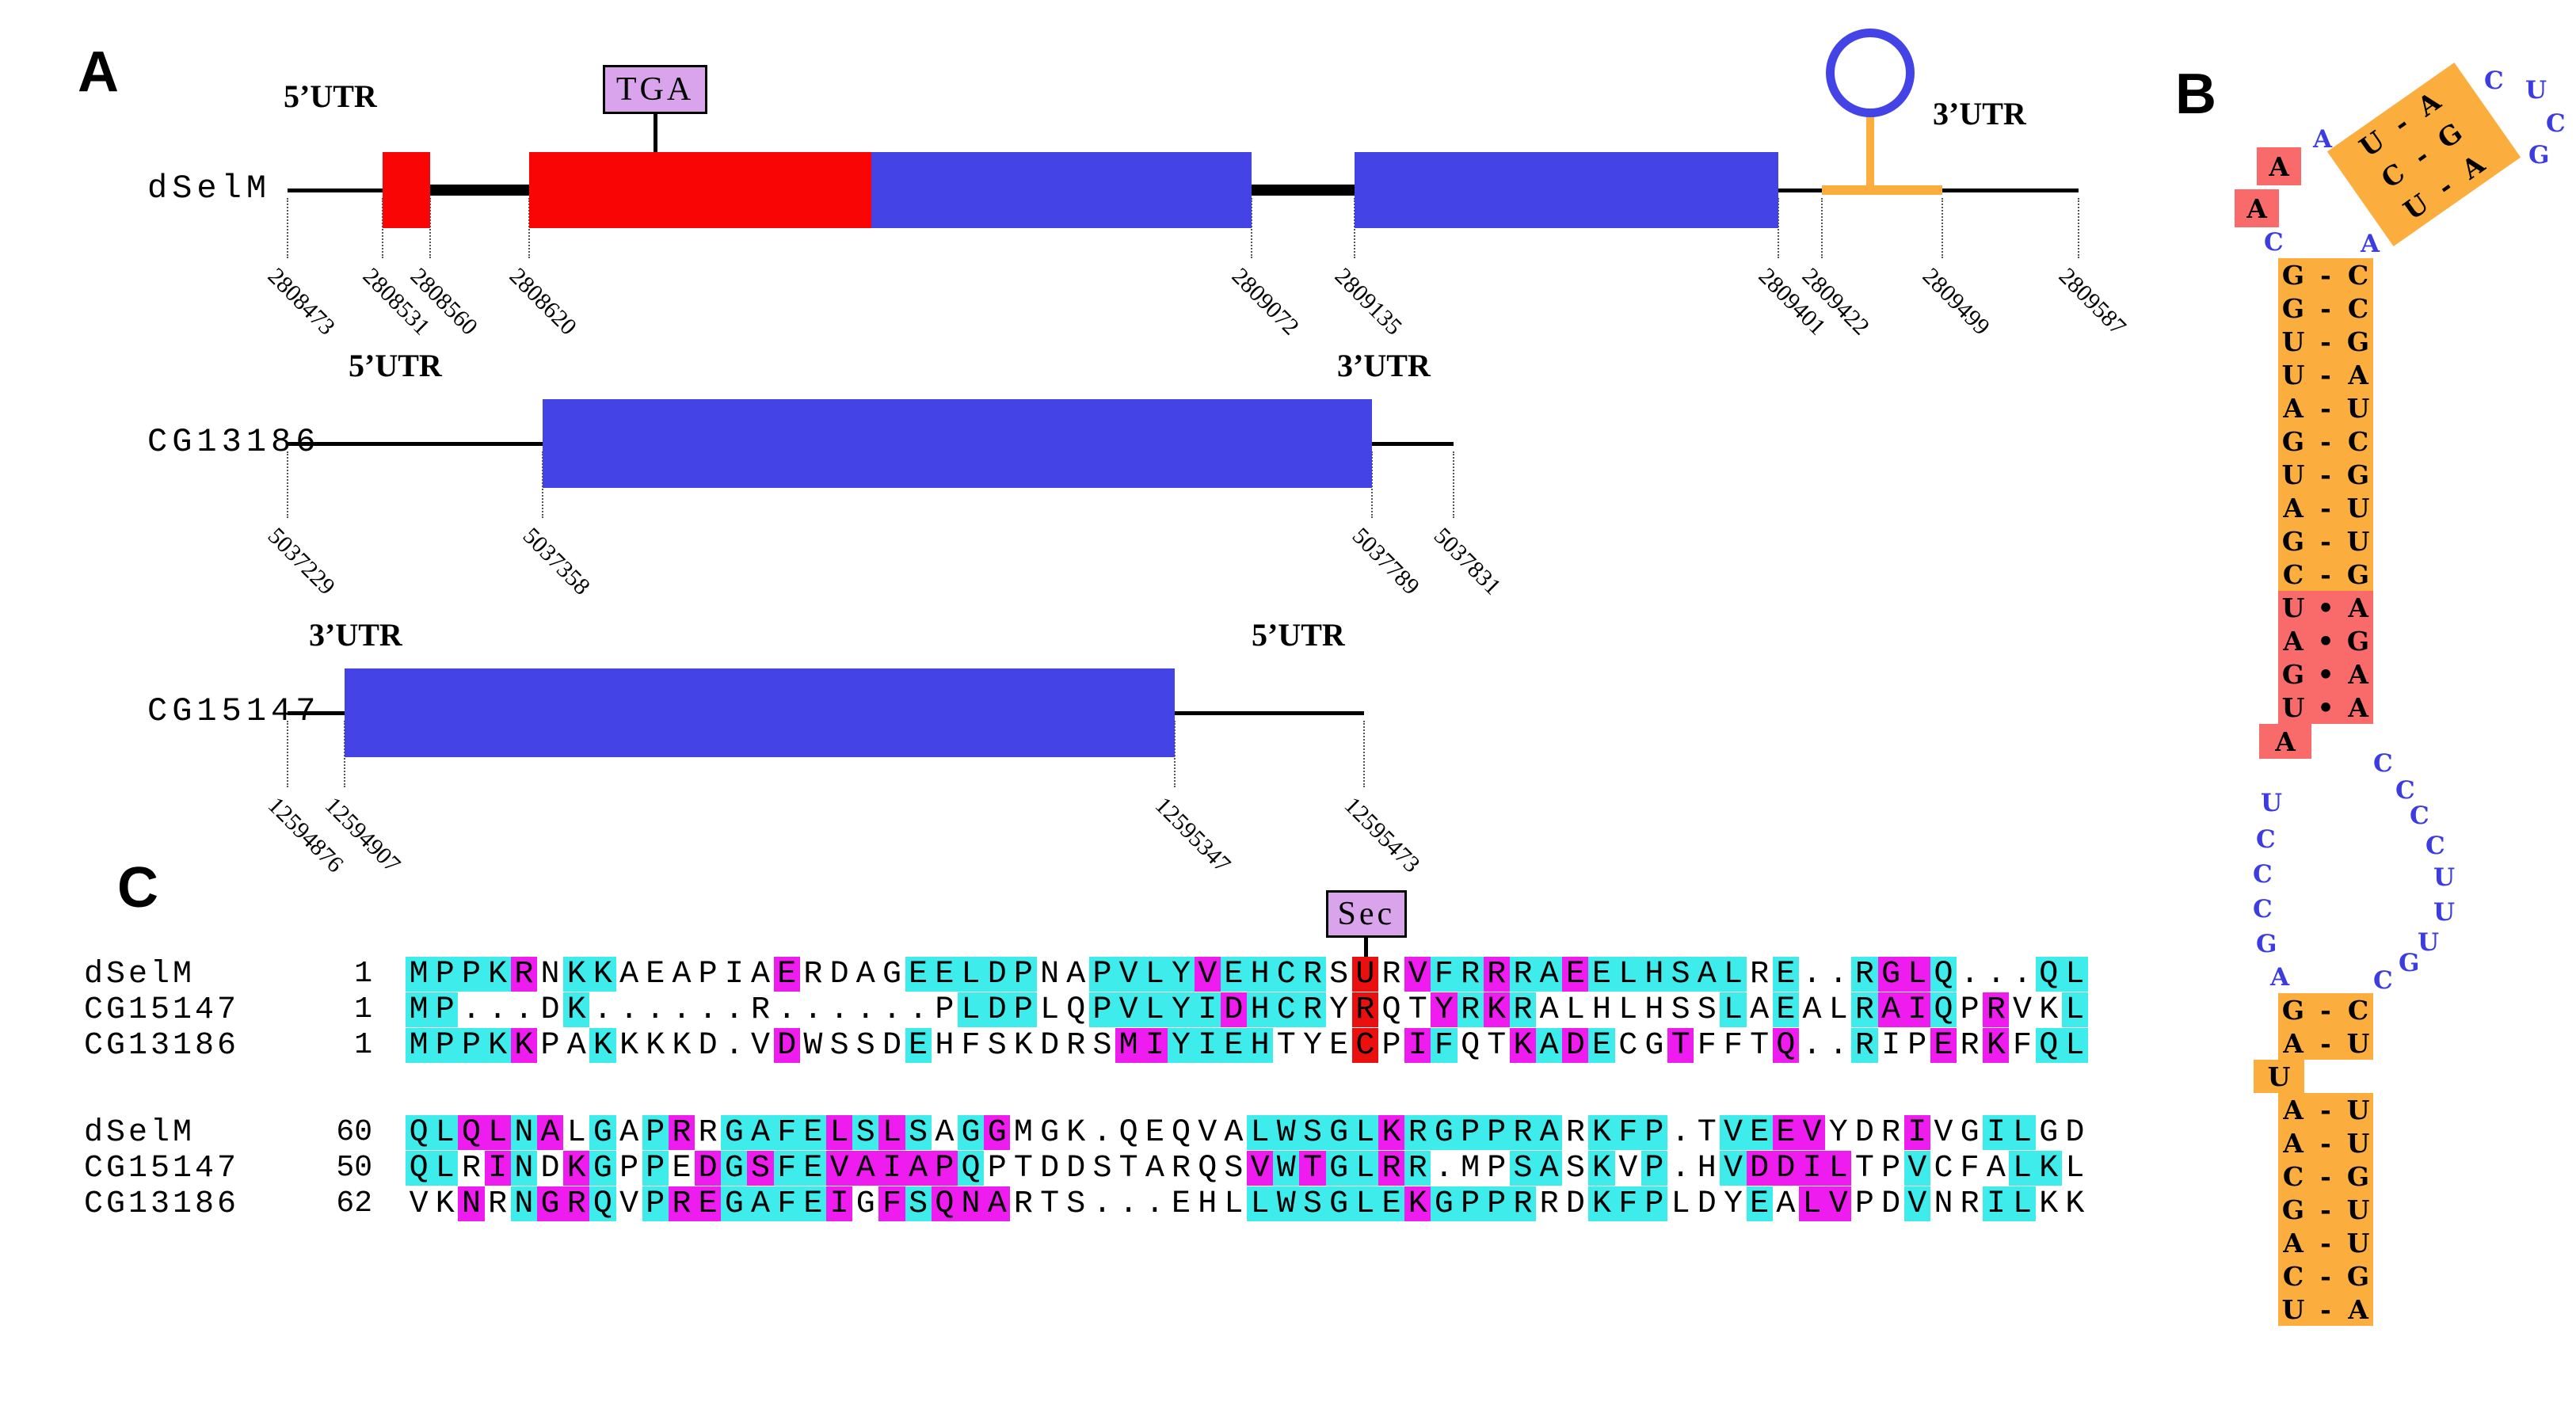 The image size is (2576, 1409). I want to click on bulged-nucleotide-box: A, so click(2285, 741).